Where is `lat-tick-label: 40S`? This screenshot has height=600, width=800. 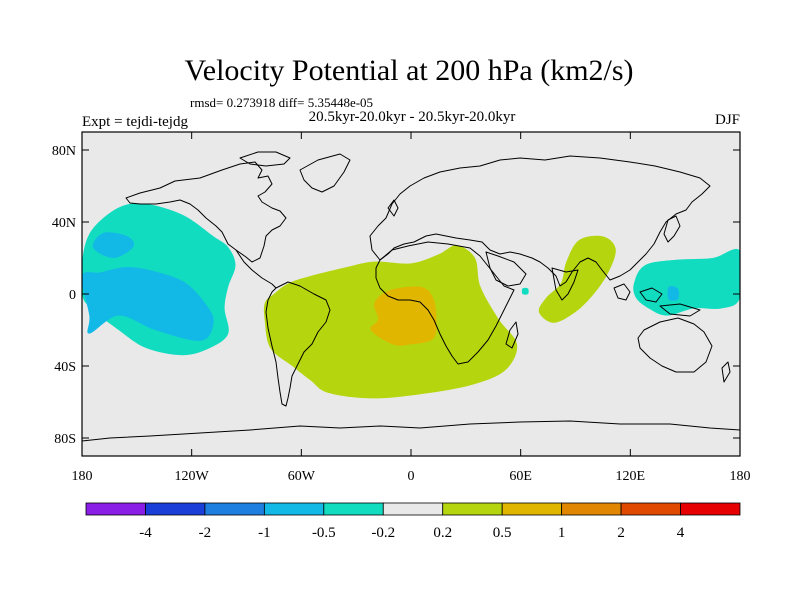 lat-tick-label: 40S is located at coordinates (65, 367).